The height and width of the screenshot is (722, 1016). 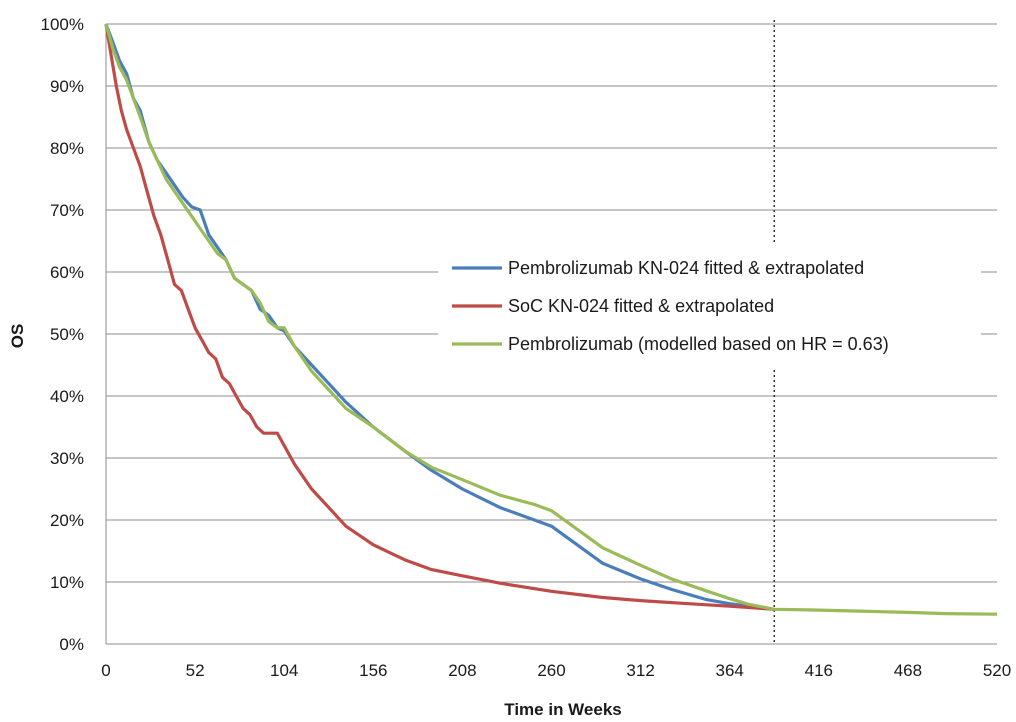 I want to click on y-tick-label: 50%, so click(x=67, y=334).